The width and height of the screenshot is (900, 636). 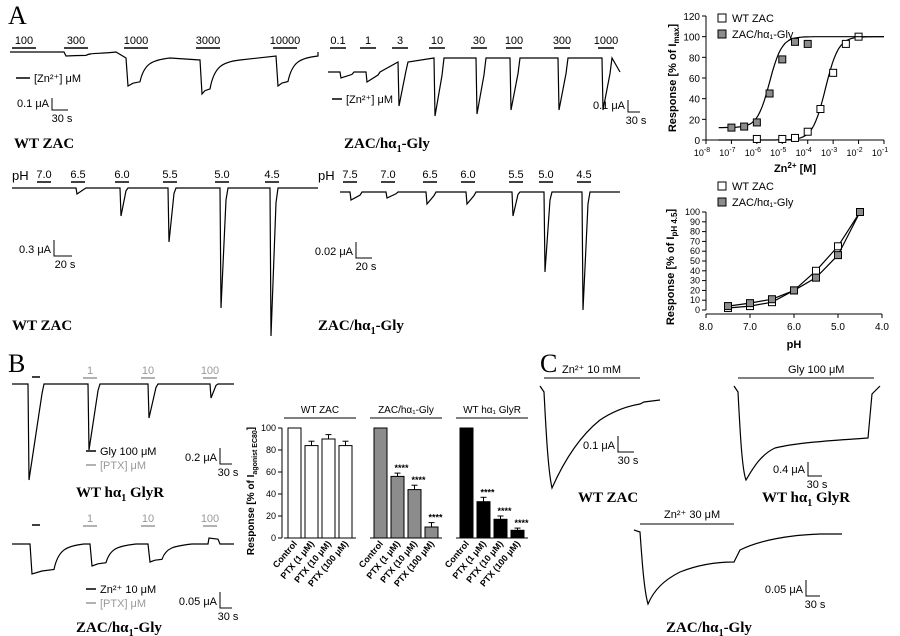 What do you see at coordinates (123, 466) in the screenshot?
I see `legend-glyr-ptx: [PTX] μM` at bounding box center [123, 466].